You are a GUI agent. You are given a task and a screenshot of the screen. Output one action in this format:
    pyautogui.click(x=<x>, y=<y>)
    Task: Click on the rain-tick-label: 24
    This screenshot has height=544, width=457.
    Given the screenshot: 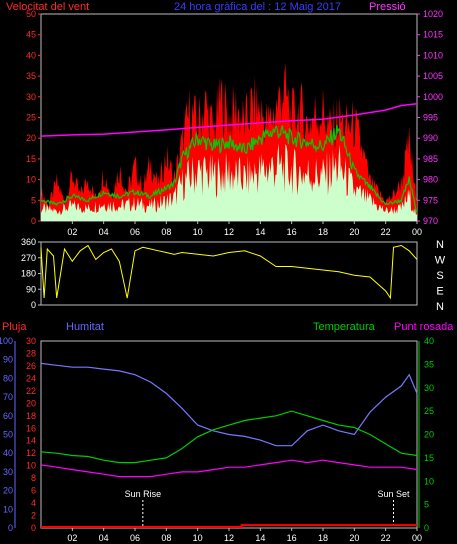 What is the action you would take?
    pyautogui.click(x=31, y=378)
    